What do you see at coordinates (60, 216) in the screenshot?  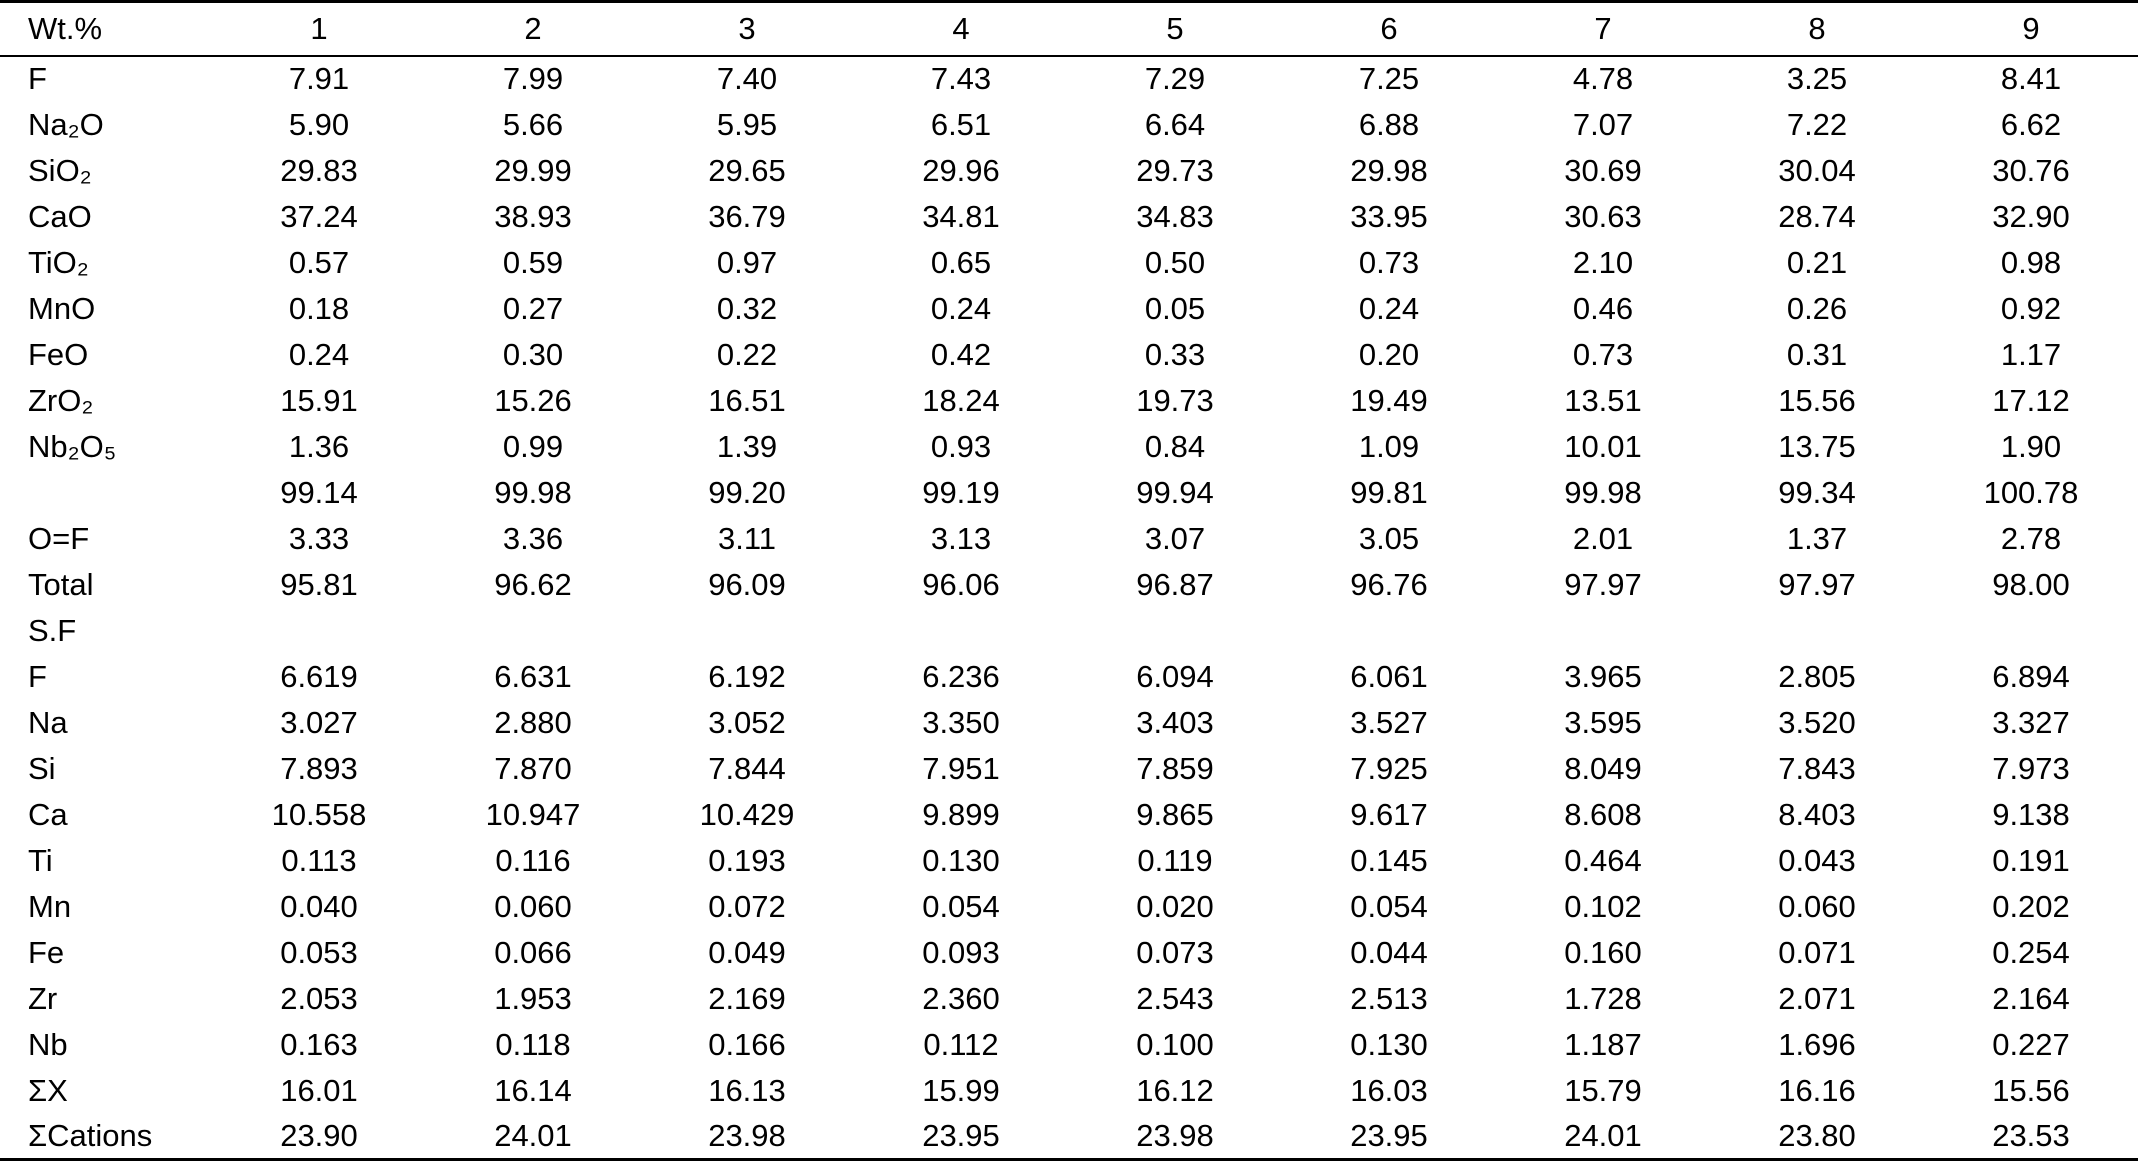 I see `row-label: CaO` at bounding box center [60, 216].